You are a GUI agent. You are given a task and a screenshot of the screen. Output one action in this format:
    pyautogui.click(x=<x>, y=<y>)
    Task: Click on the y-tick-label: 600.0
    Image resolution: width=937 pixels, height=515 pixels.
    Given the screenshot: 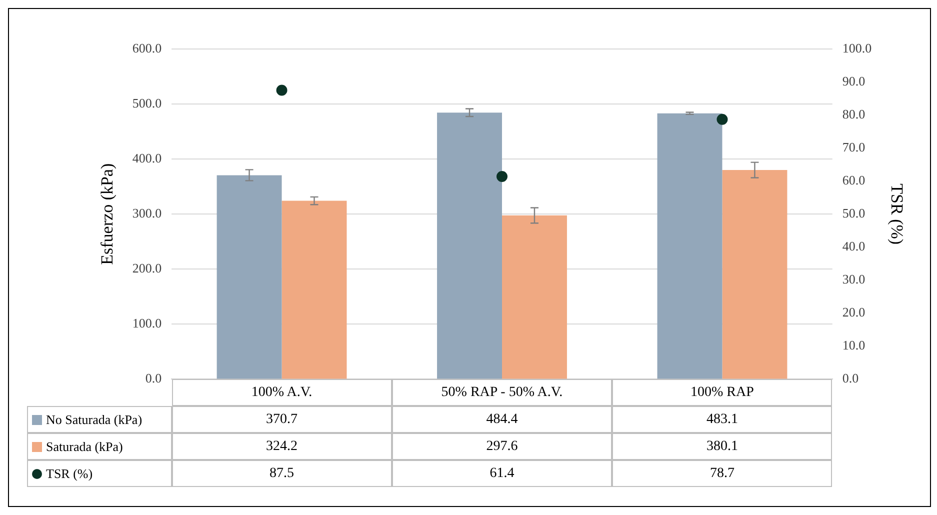 What is the action you would take?
    pyautogui.click(x=147, y=48)
    